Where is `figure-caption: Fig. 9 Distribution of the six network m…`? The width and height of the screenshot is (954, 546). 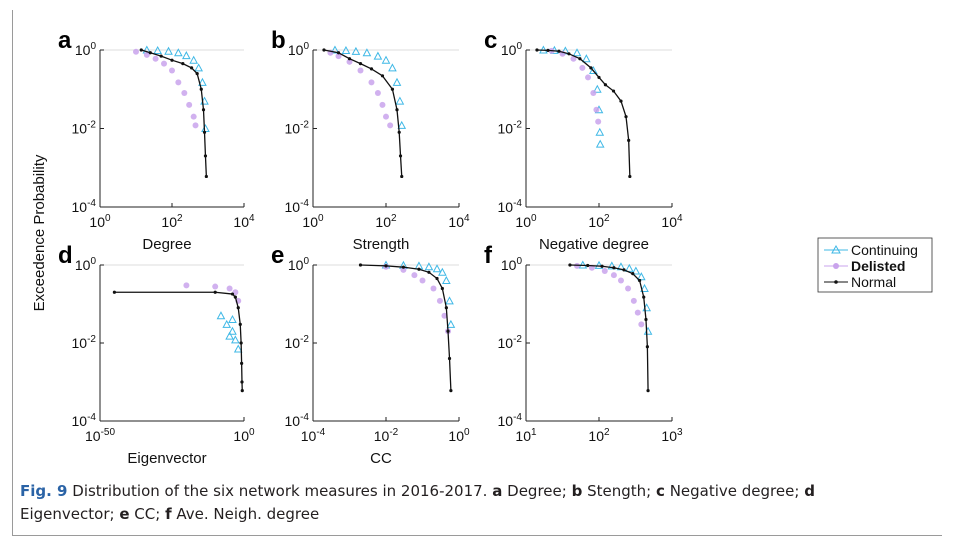
figure-caption: Fig. 9 Distribution of the six network m… is located at coordinates (475, 503).